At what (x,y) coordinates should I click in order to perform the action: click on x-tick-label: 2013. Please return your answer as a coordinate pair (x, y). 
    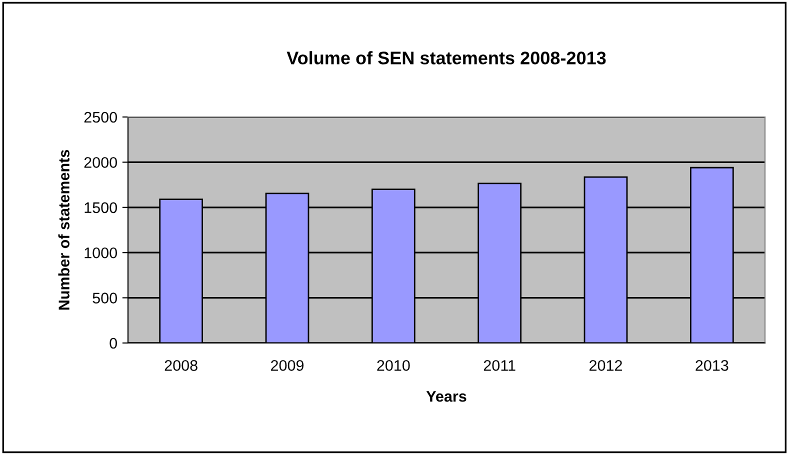
    Looking at the image, I should click on (712, 365).